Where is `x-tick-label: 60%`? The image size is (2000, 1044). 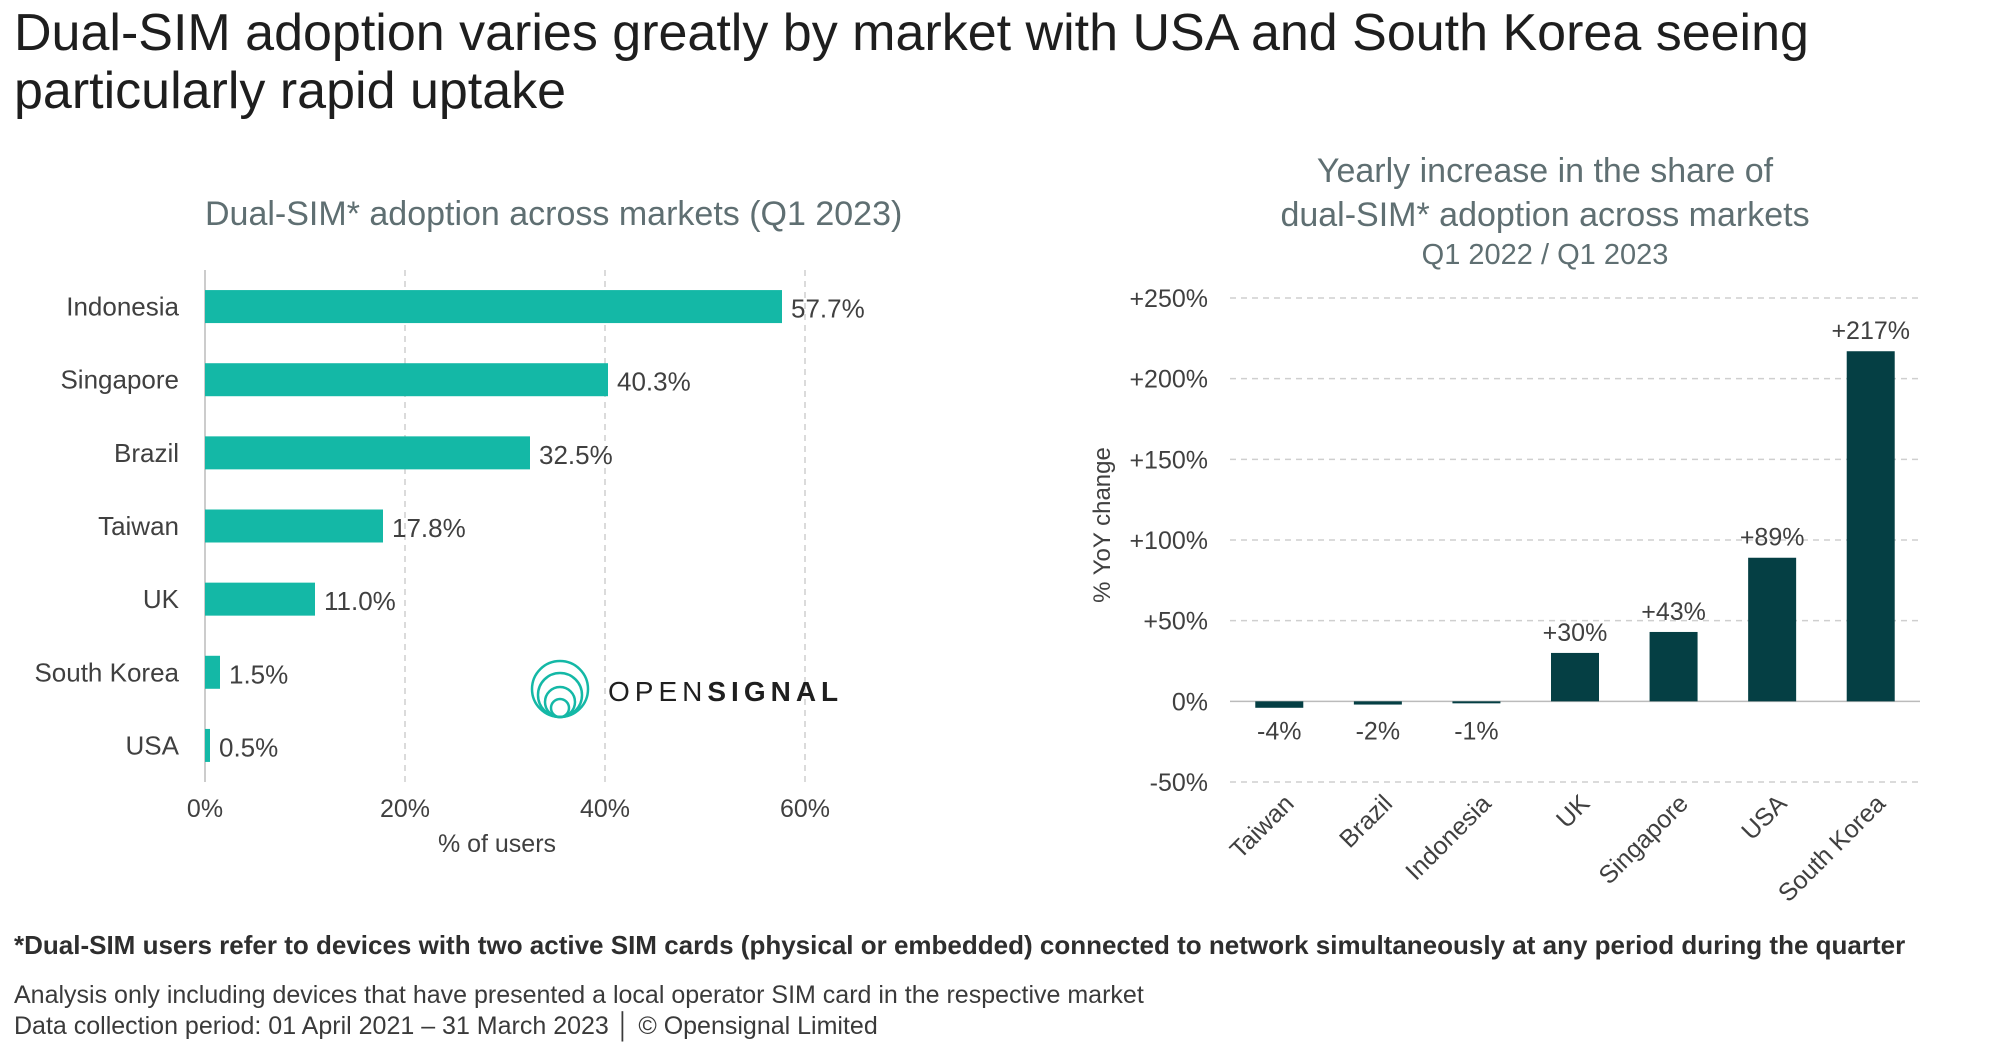 x-tick-label: 60% is located at coordinates (805, 809).